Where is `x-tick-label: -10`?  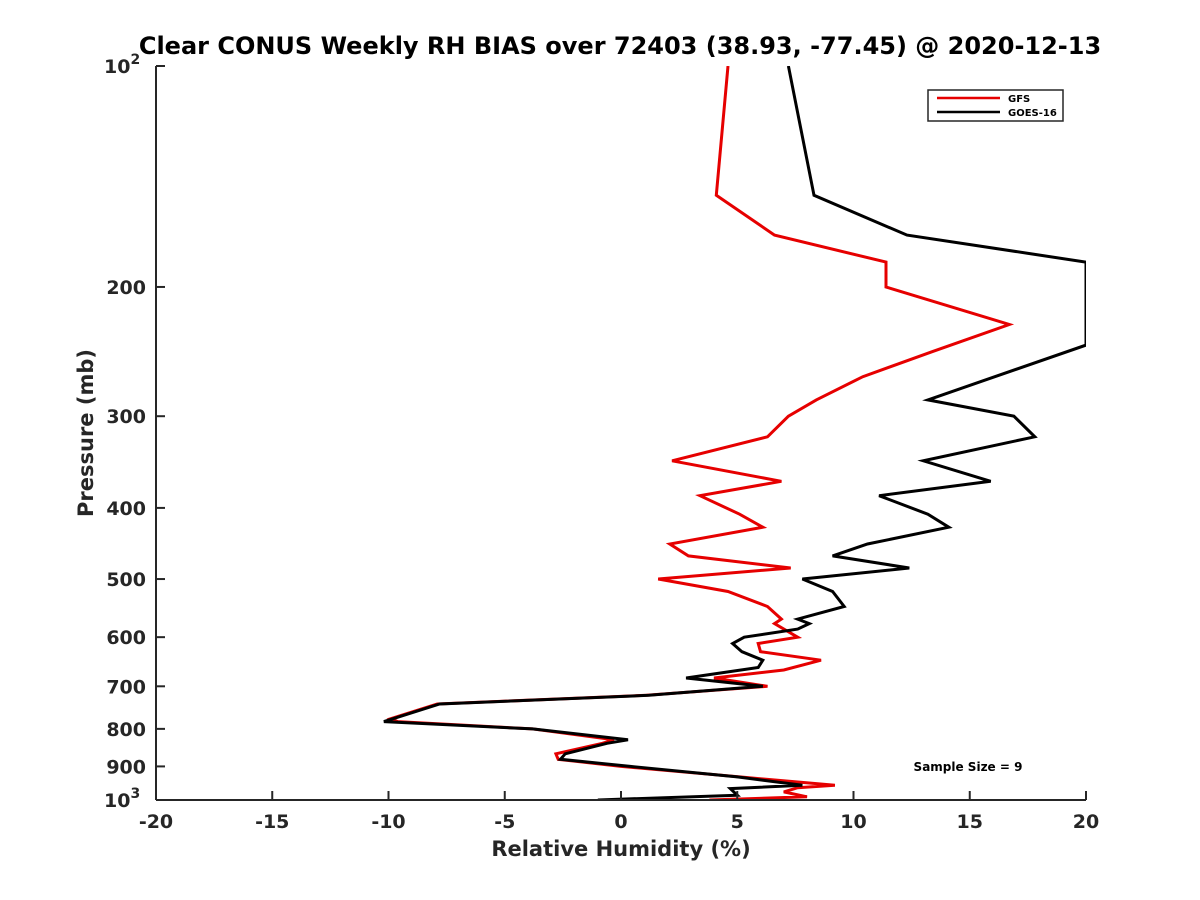
x-tick-label: -10 is located at coordinates (388, 822).